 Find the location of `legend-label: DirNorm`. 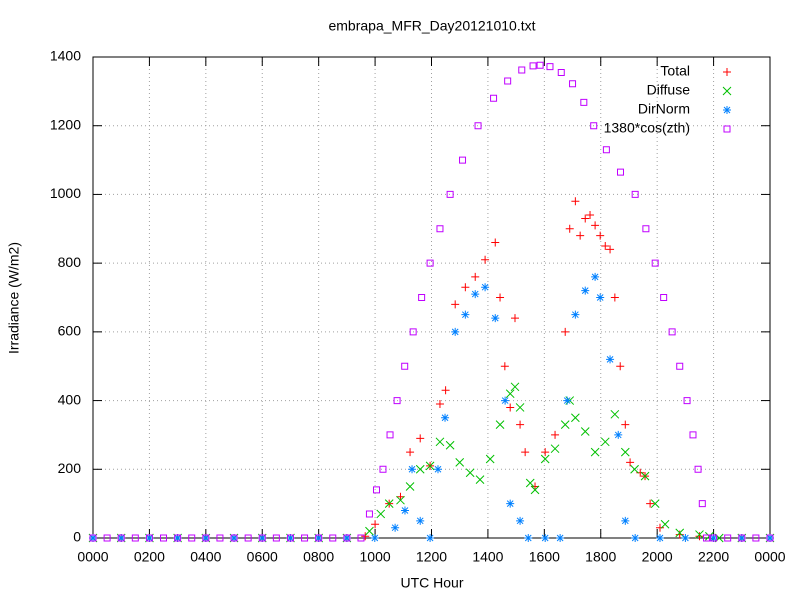

legend-label: DirNorm is located at coordinates (664, 109).